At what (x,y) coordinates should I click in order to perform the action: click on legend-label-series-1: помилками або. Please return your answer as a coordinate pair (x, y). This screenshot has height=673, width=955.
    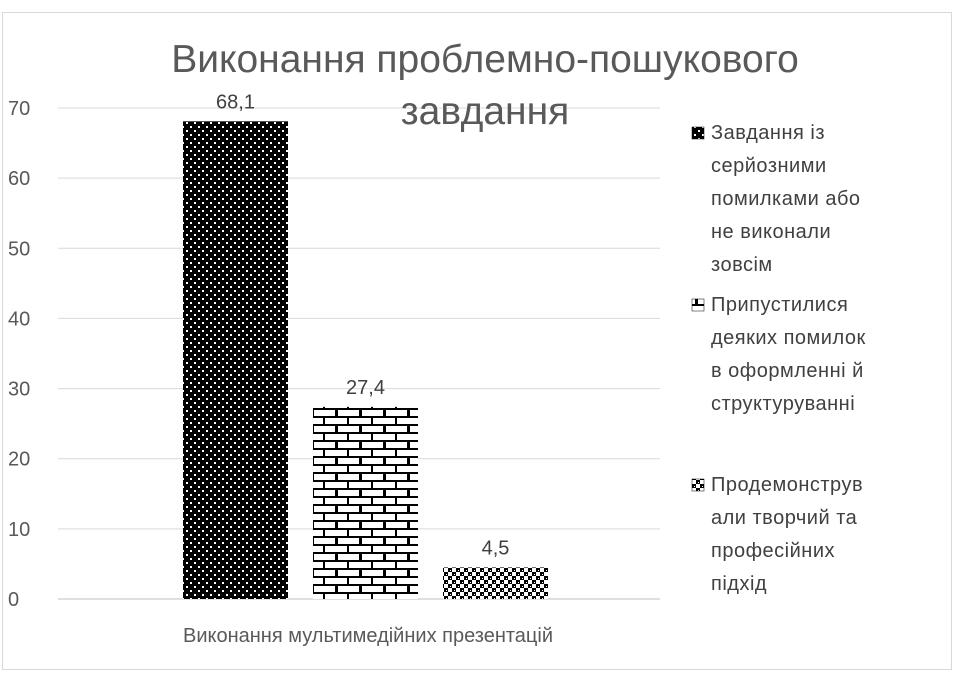
    Looking at the image, I should click on (786, 199).